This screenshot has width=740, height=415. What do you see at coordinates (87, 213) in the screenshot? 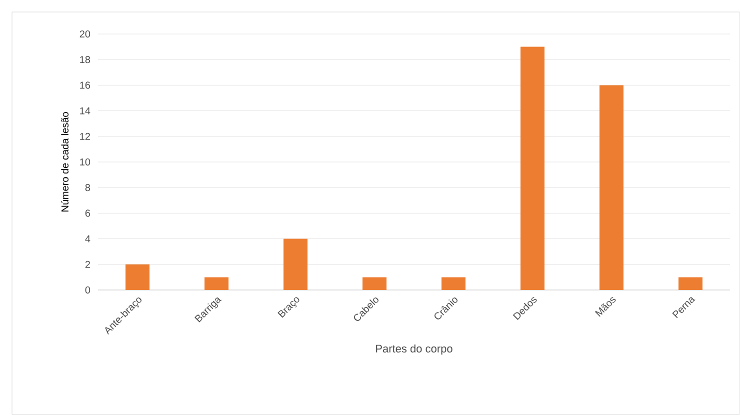
I see `y-tick-label: 6` at bounding box center [87, 213].